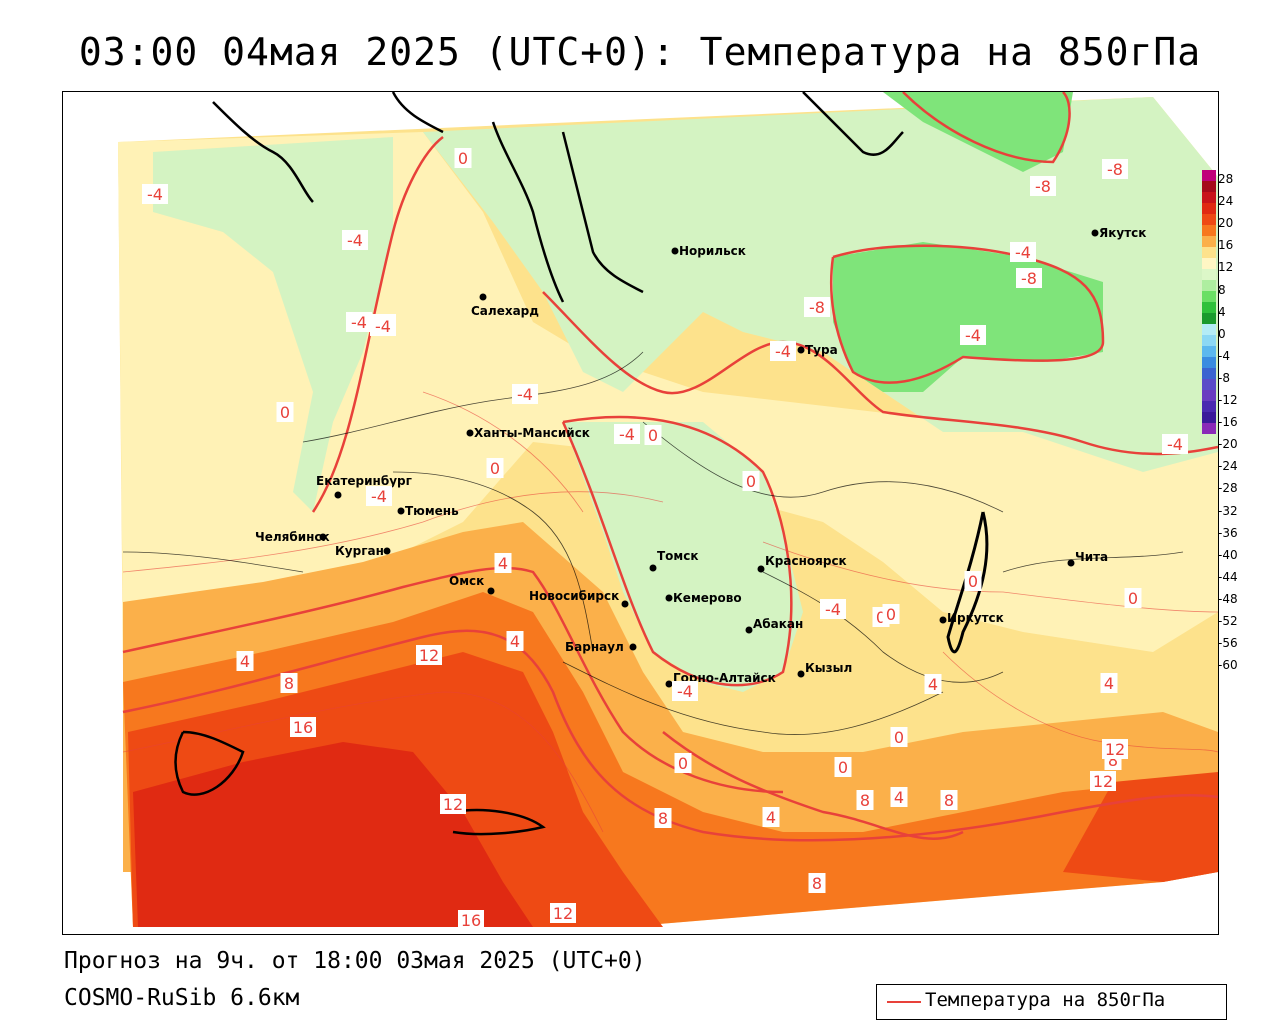 This screenshot has width=1280, height=1024. I want to click on colorbar-tick-label: -36, so click(1228, 533).